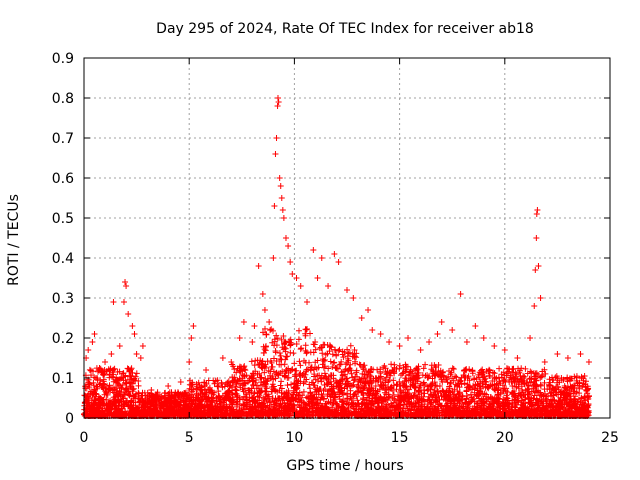 The height and width of the screenshot is (480, 640). I want to click on y-tick-label: 0.6, so click(63, 179).